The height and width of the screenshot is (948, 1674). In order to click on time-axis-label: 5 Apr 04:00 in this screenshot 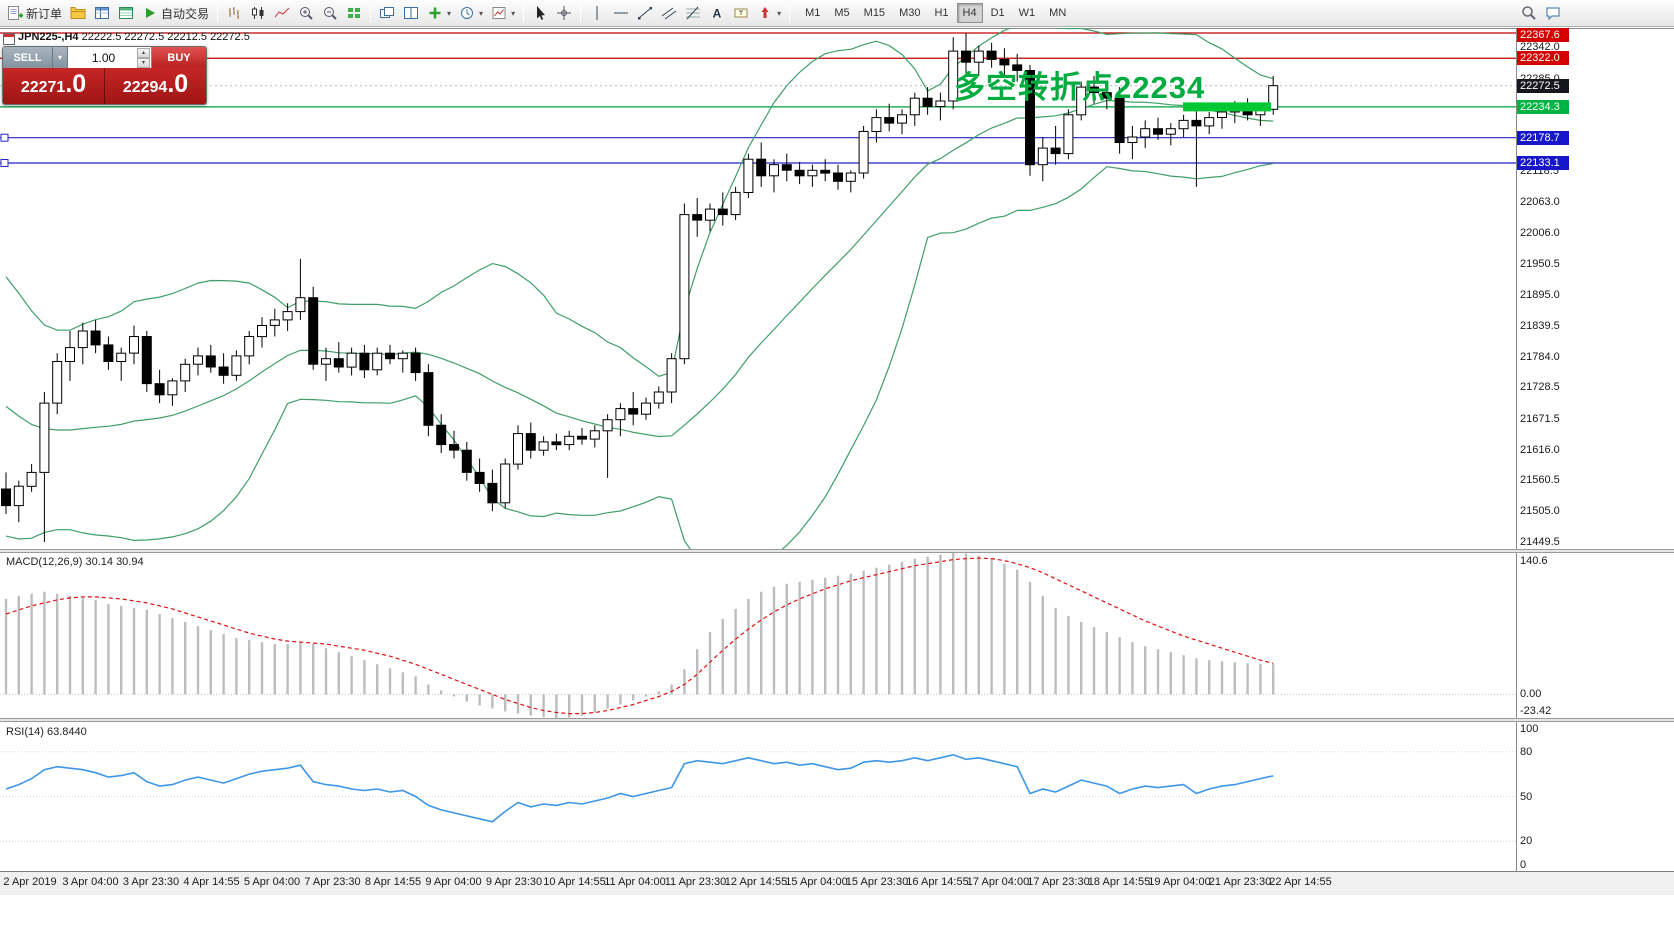, I will do `click(272, 882)`.